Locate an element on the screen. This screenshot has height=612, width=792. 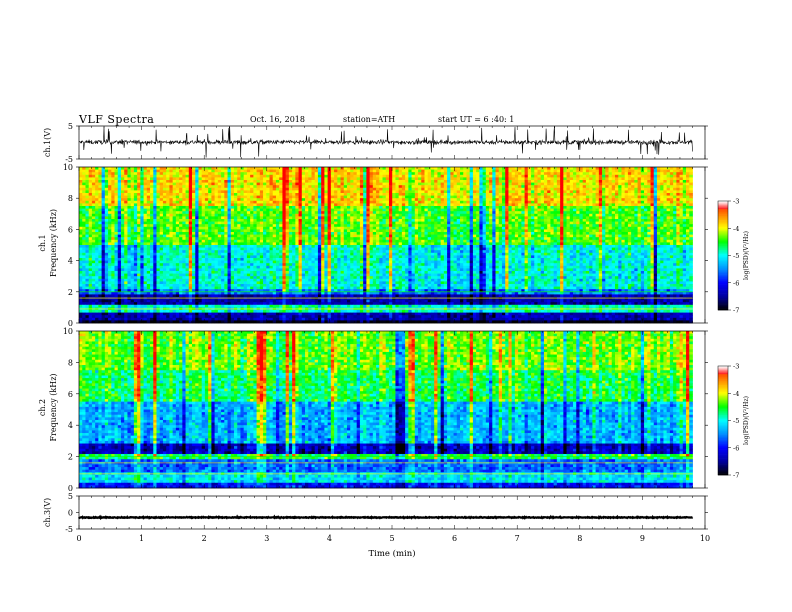
ch1-waveform-trace is located at coordinates (385, 142).